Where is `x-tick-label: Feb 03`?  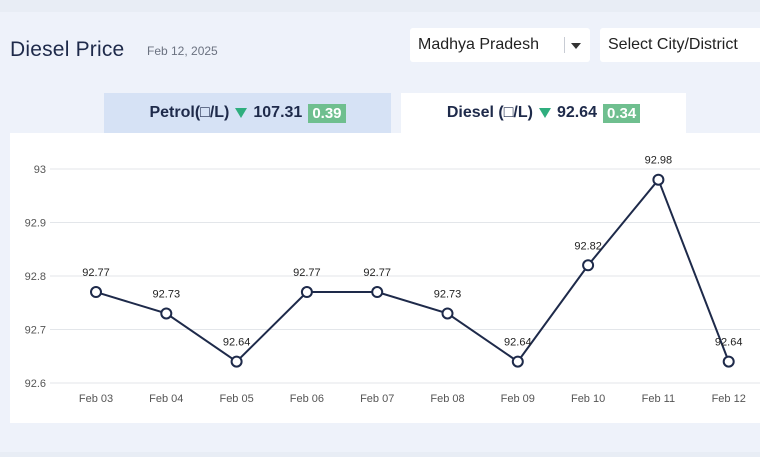
x-tick-label: Feb 03 is located at coordinates (96, 399).